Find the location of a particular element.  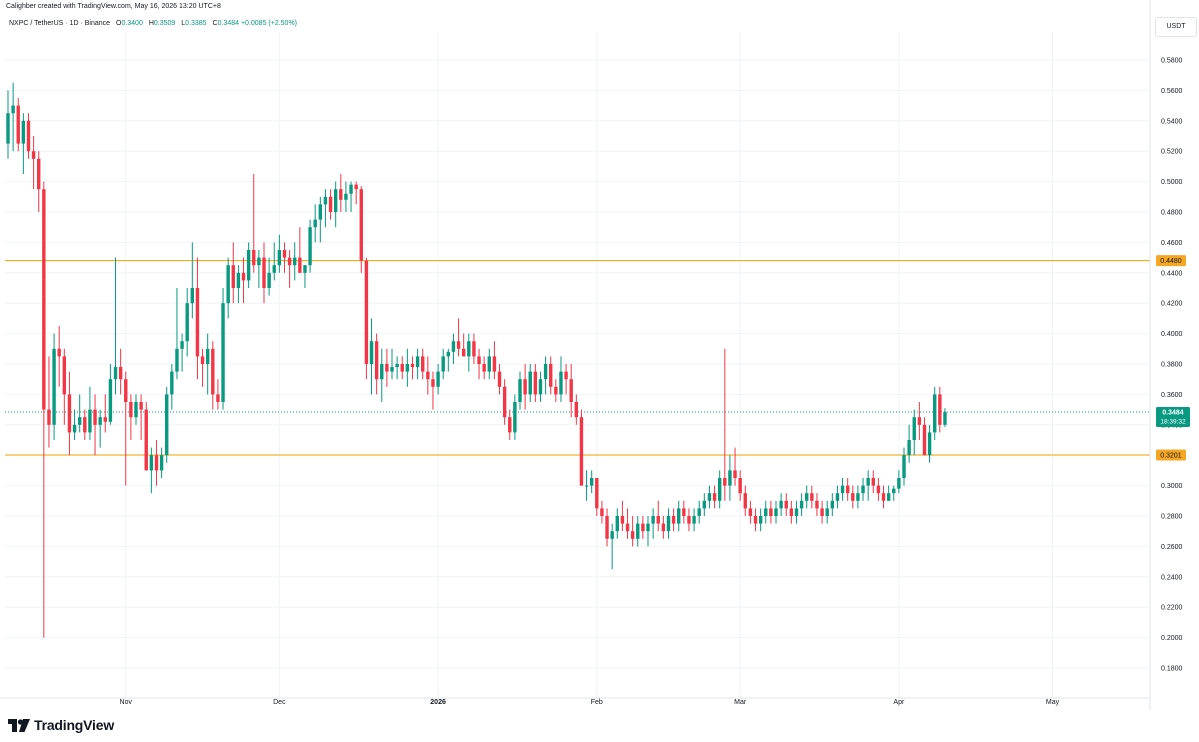

level-price-tag-text: 0.4480 is located at coordinates (1171, 261).